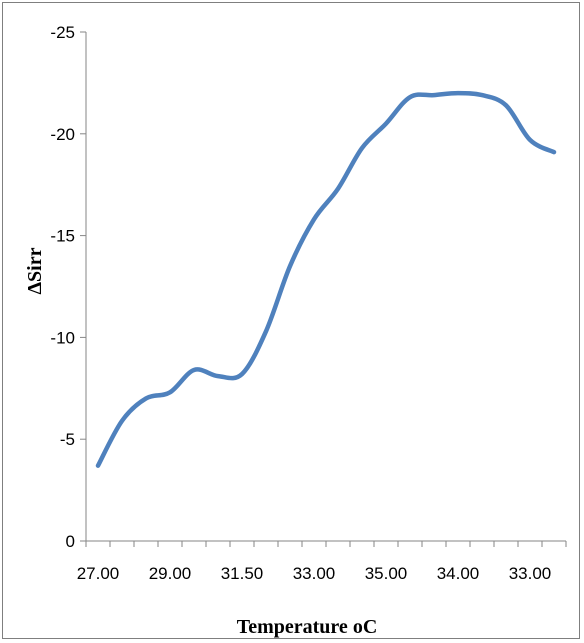  Describe the element at coordinates (62, 236) in the screenshot. I see `y-tick-label: -15` at that location.